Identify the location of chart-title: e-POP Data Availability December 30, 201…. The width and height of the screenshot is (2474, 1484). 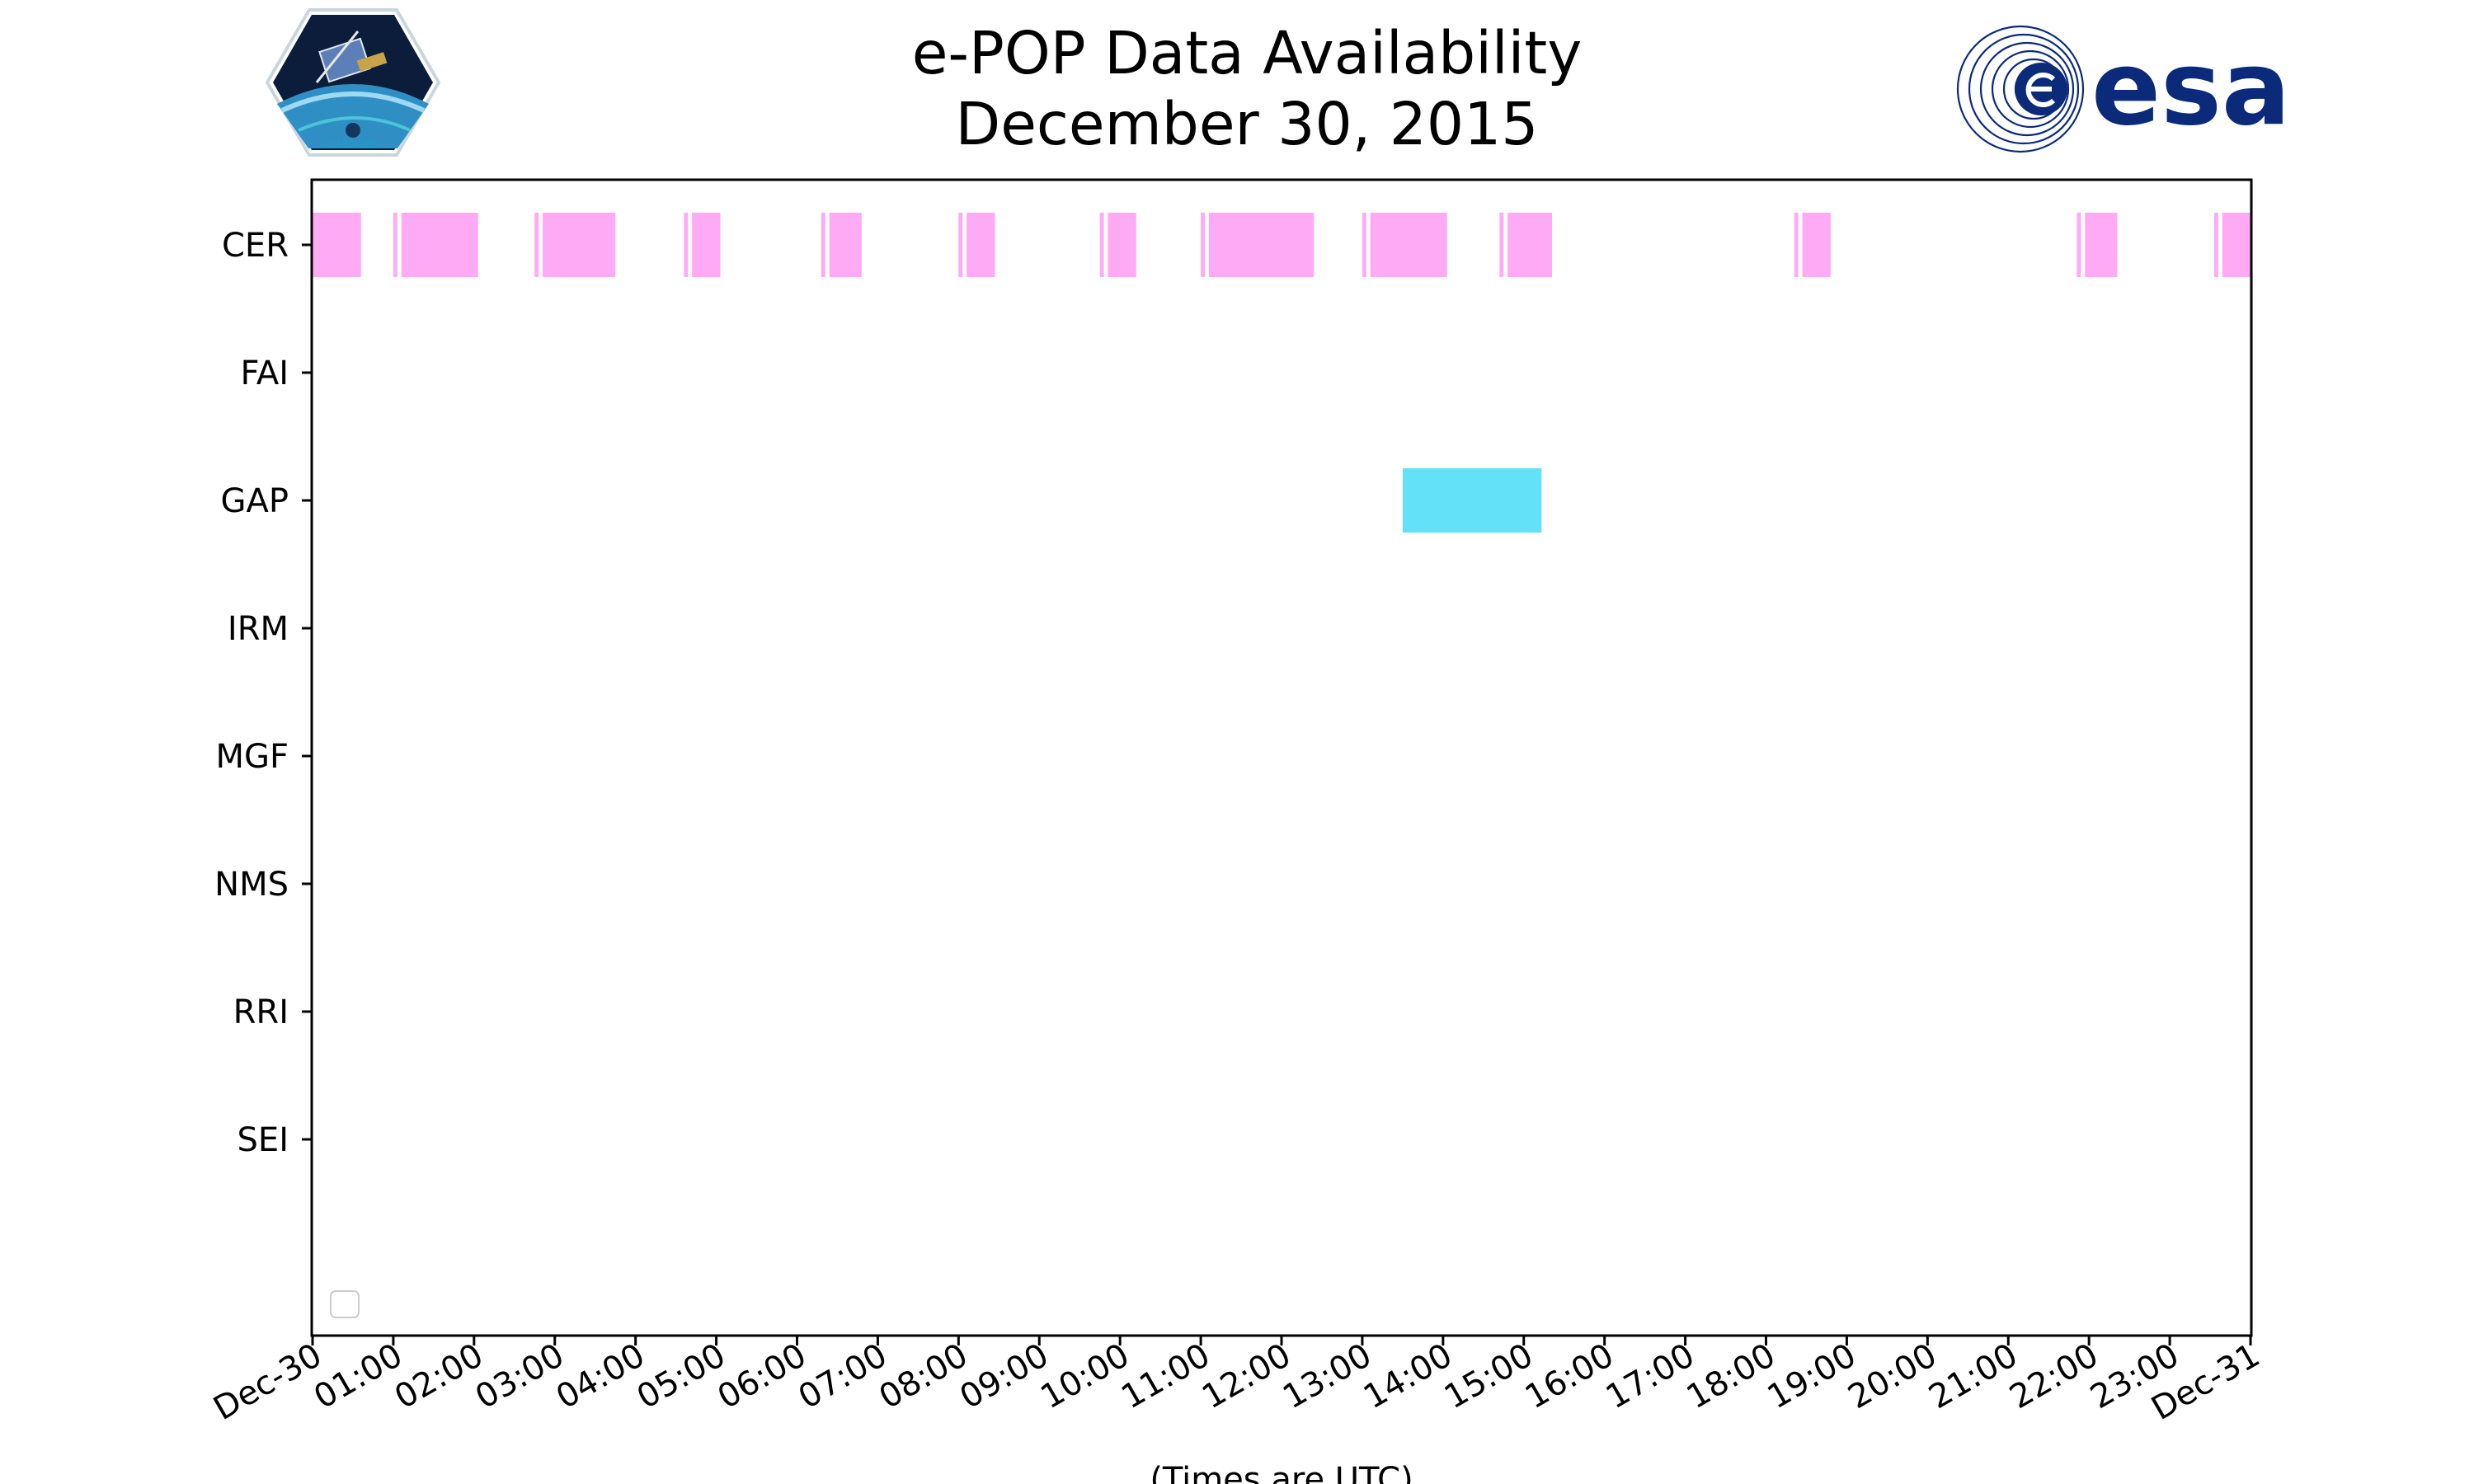
(1237, 89).